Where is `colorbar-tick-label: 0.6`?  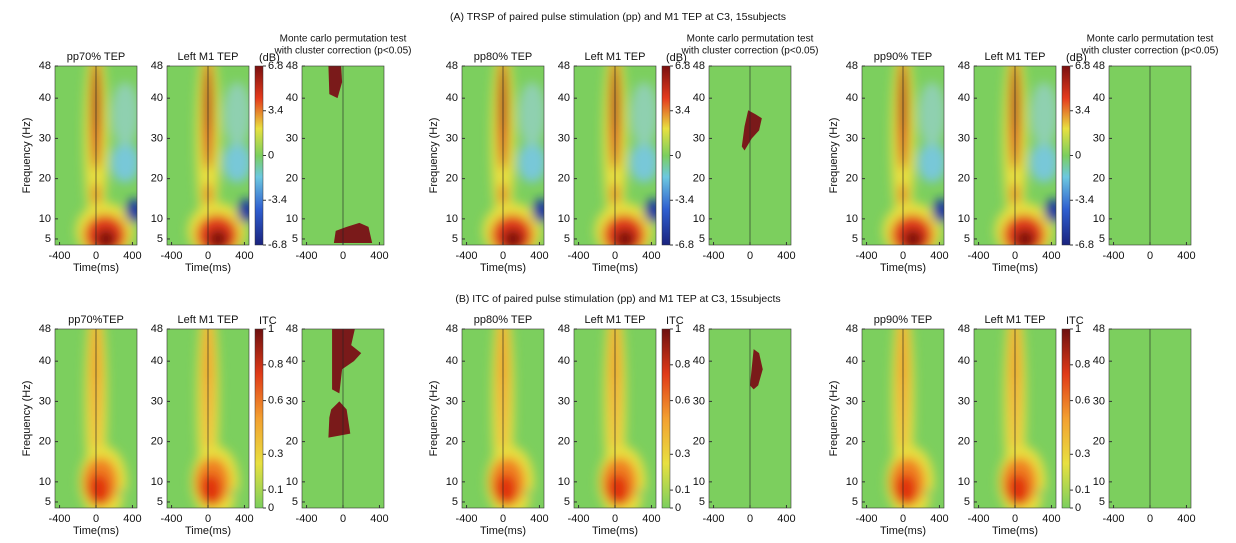 colorbar-tick-label: 0.6 is located at coordinates (682, 401).